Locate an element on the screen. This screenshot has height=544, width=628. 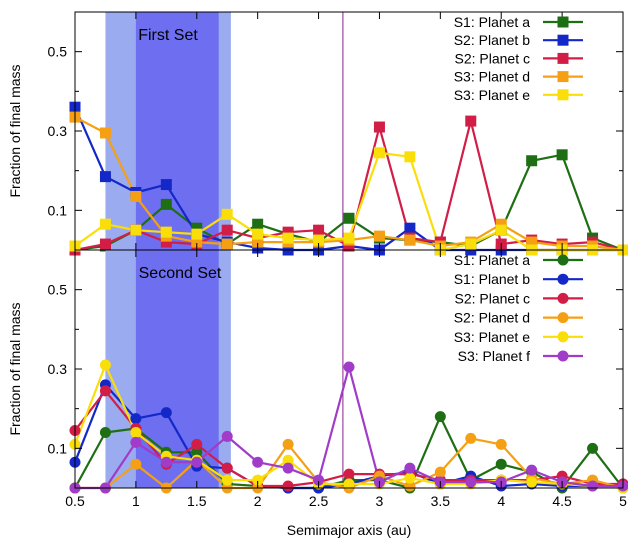
x-axis-title: Semimajor axis (au) is located at coordinates (349, 530).